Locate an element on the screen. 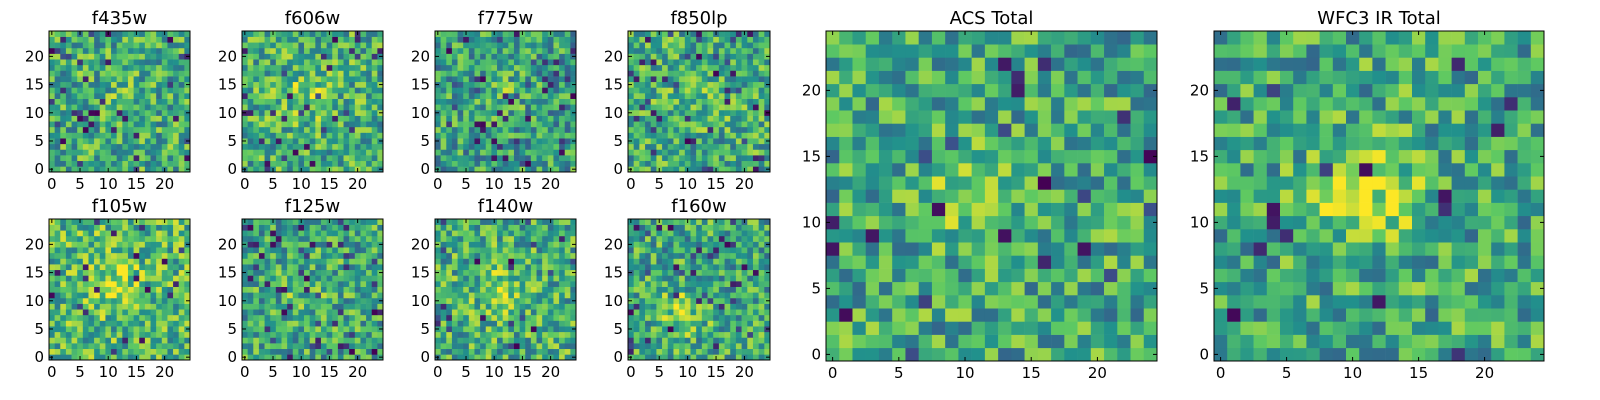  x-tick-label: 15 is located at coordinates (329, 372).